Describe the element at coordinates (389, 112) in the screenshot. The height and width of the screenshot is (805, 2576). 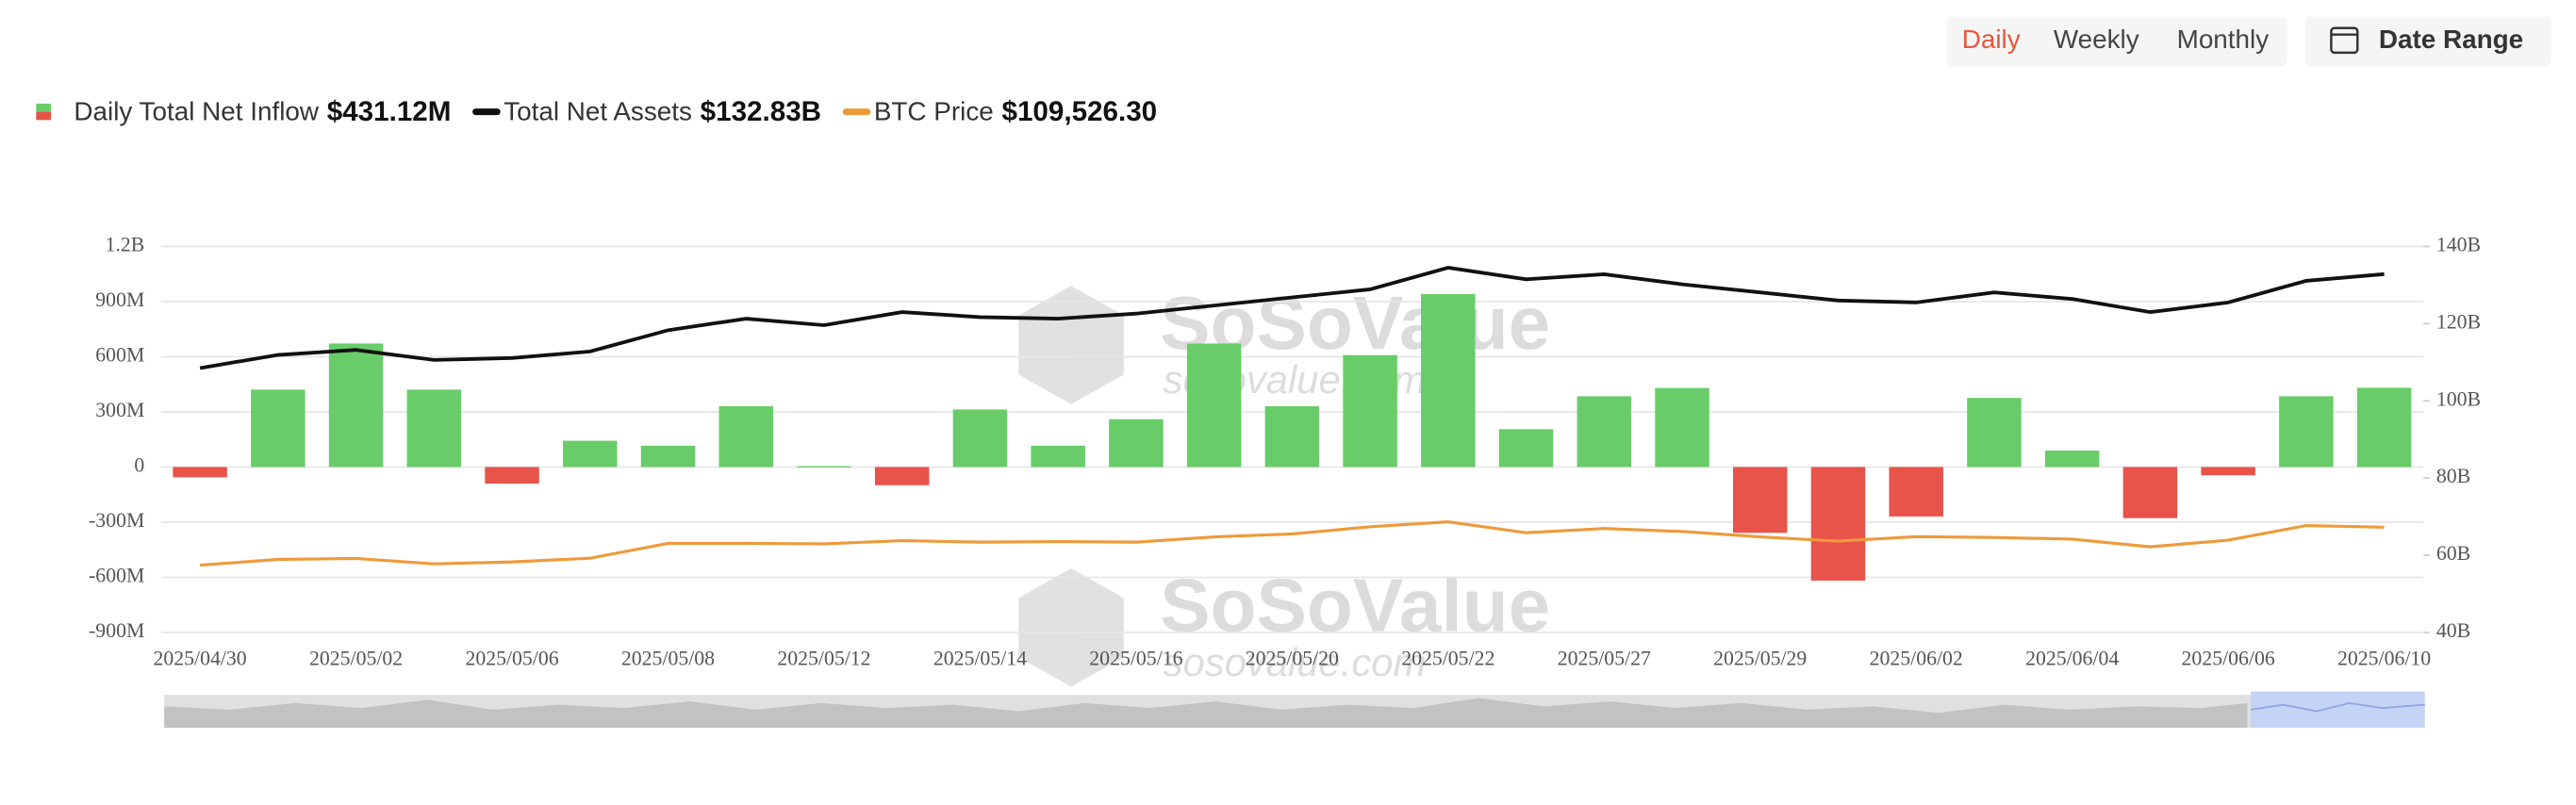
I see `legend-value: $431.12M` at that location.